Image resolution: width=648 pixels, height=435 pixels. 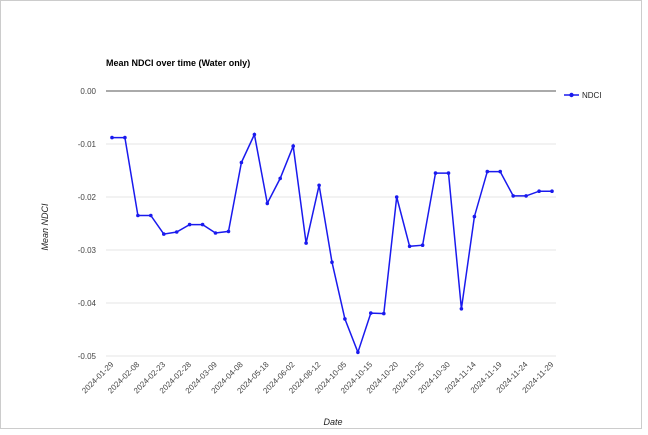 I want to click on y-tick-label: 0.00, so click(x=88, y=91).